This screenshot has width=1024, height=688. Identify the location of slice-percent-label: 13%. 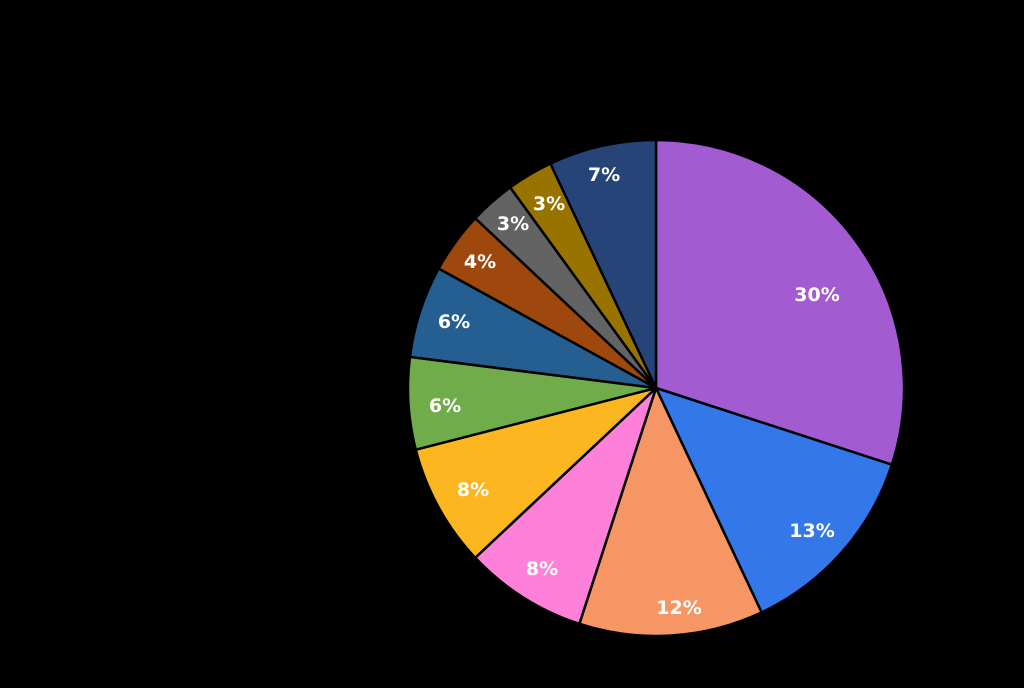
(811, 531).